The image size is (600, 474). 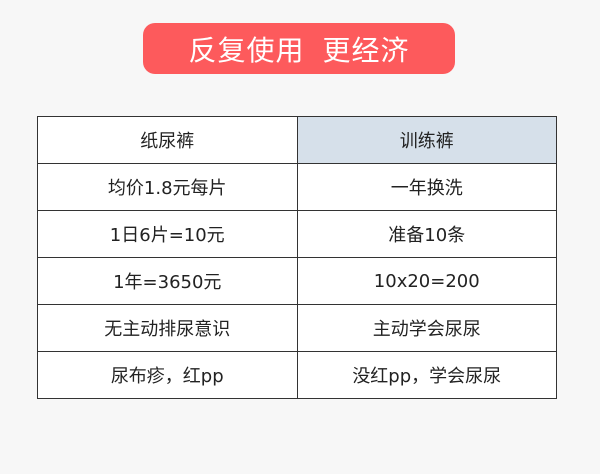 I want to click on table-row: 1年=3650元 10x20=200, so click(x=297, y=281).